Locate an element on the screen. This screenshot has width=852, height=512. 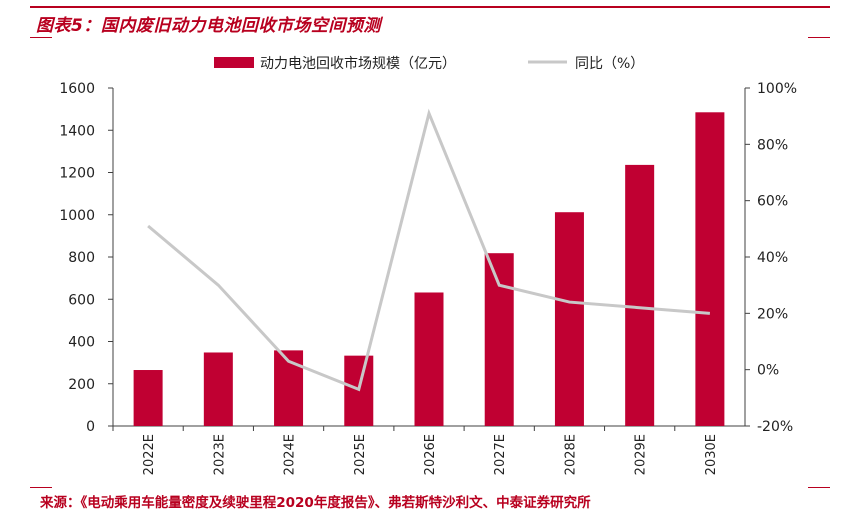
right-axis-tick-label: 20% is located at coordinates (772, 314).